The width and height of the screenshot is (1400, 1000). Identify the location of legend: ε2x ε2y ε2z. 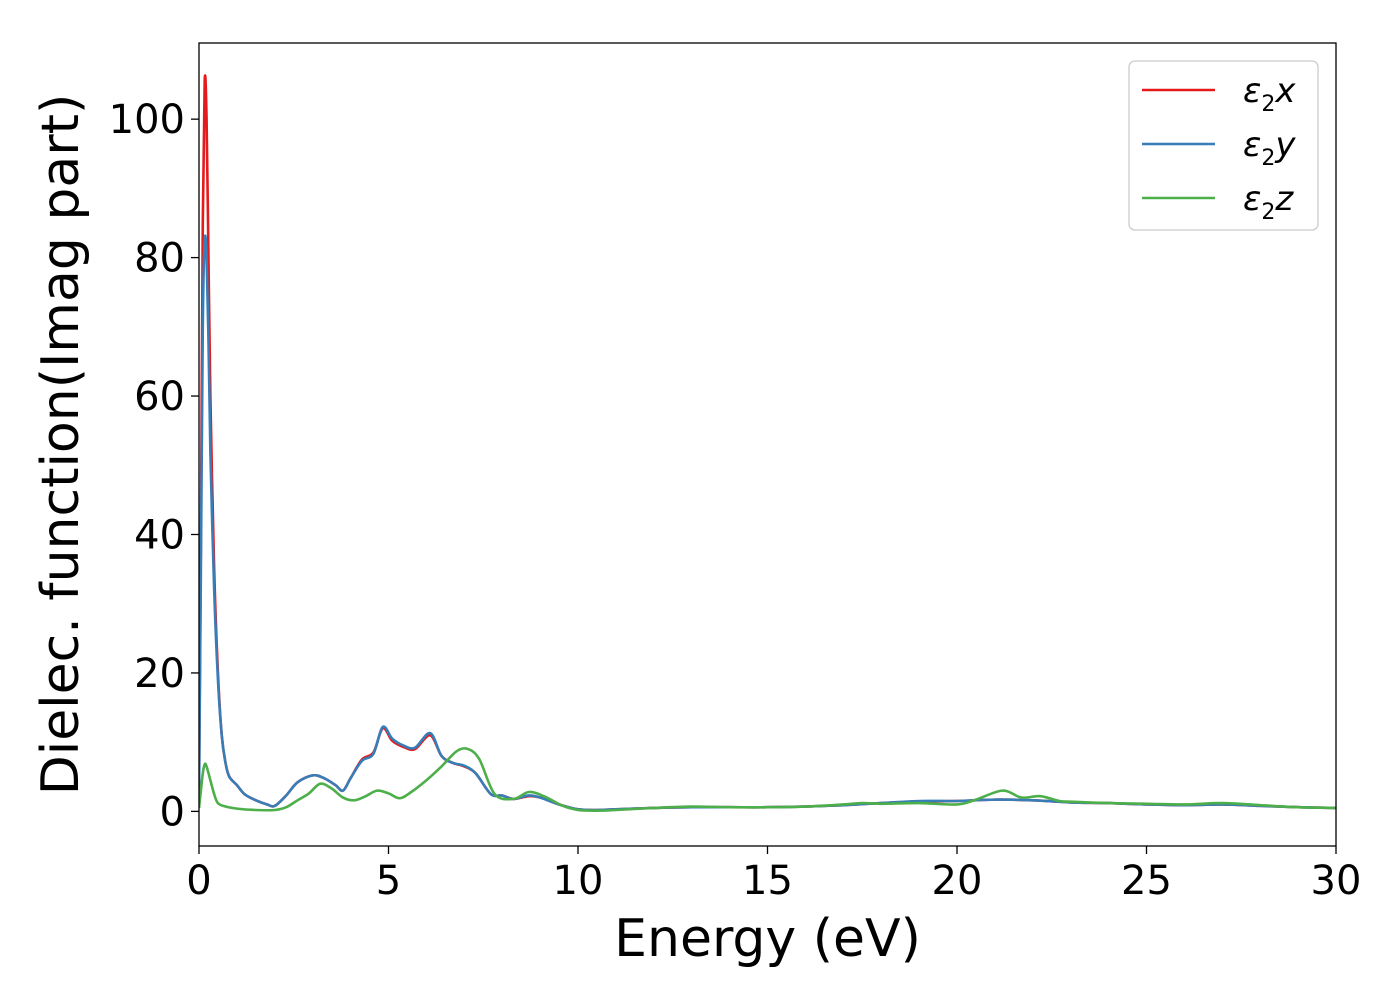
(1223, 145).